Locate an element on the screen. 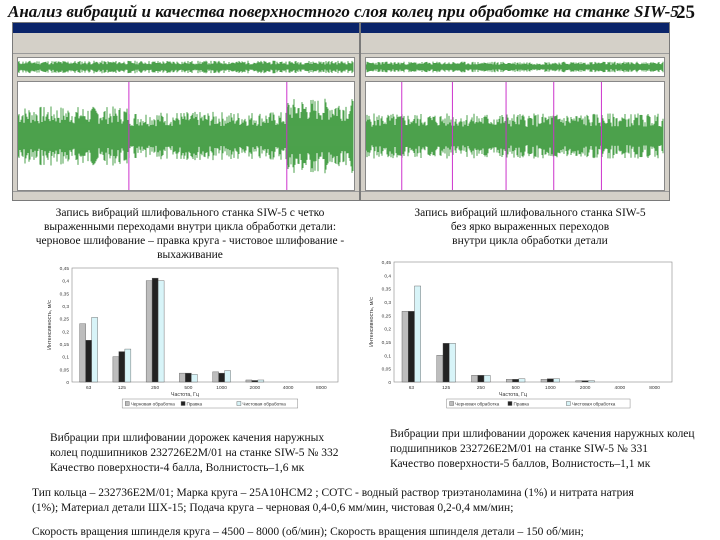 The width and height of the screenshot is (720, 540). y-tick-label: 0,2 is located at coordinates (387, 330).